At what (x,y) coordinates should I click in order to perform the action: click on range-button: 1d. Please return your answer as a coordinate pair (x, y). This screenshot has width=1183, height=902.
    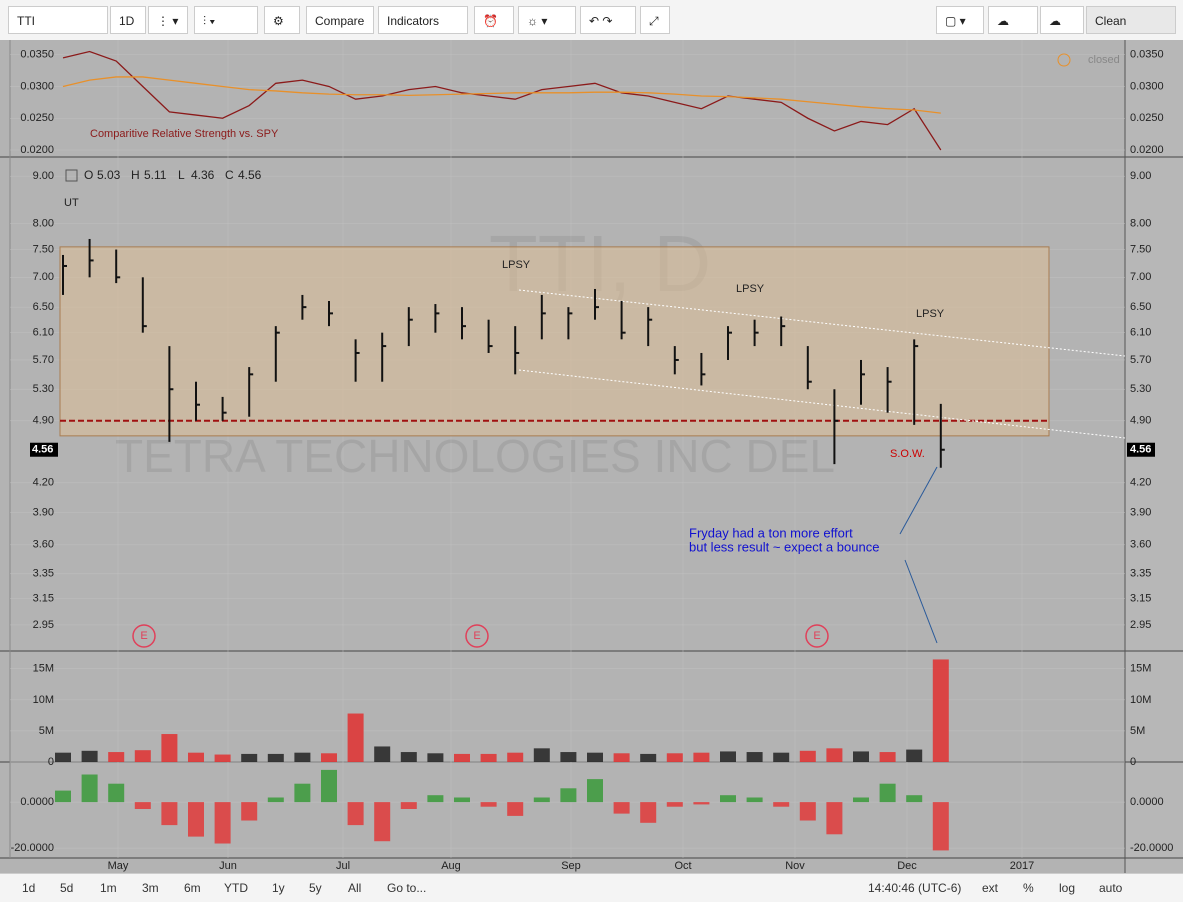
    Looking at the image, I should click on (29, 888).